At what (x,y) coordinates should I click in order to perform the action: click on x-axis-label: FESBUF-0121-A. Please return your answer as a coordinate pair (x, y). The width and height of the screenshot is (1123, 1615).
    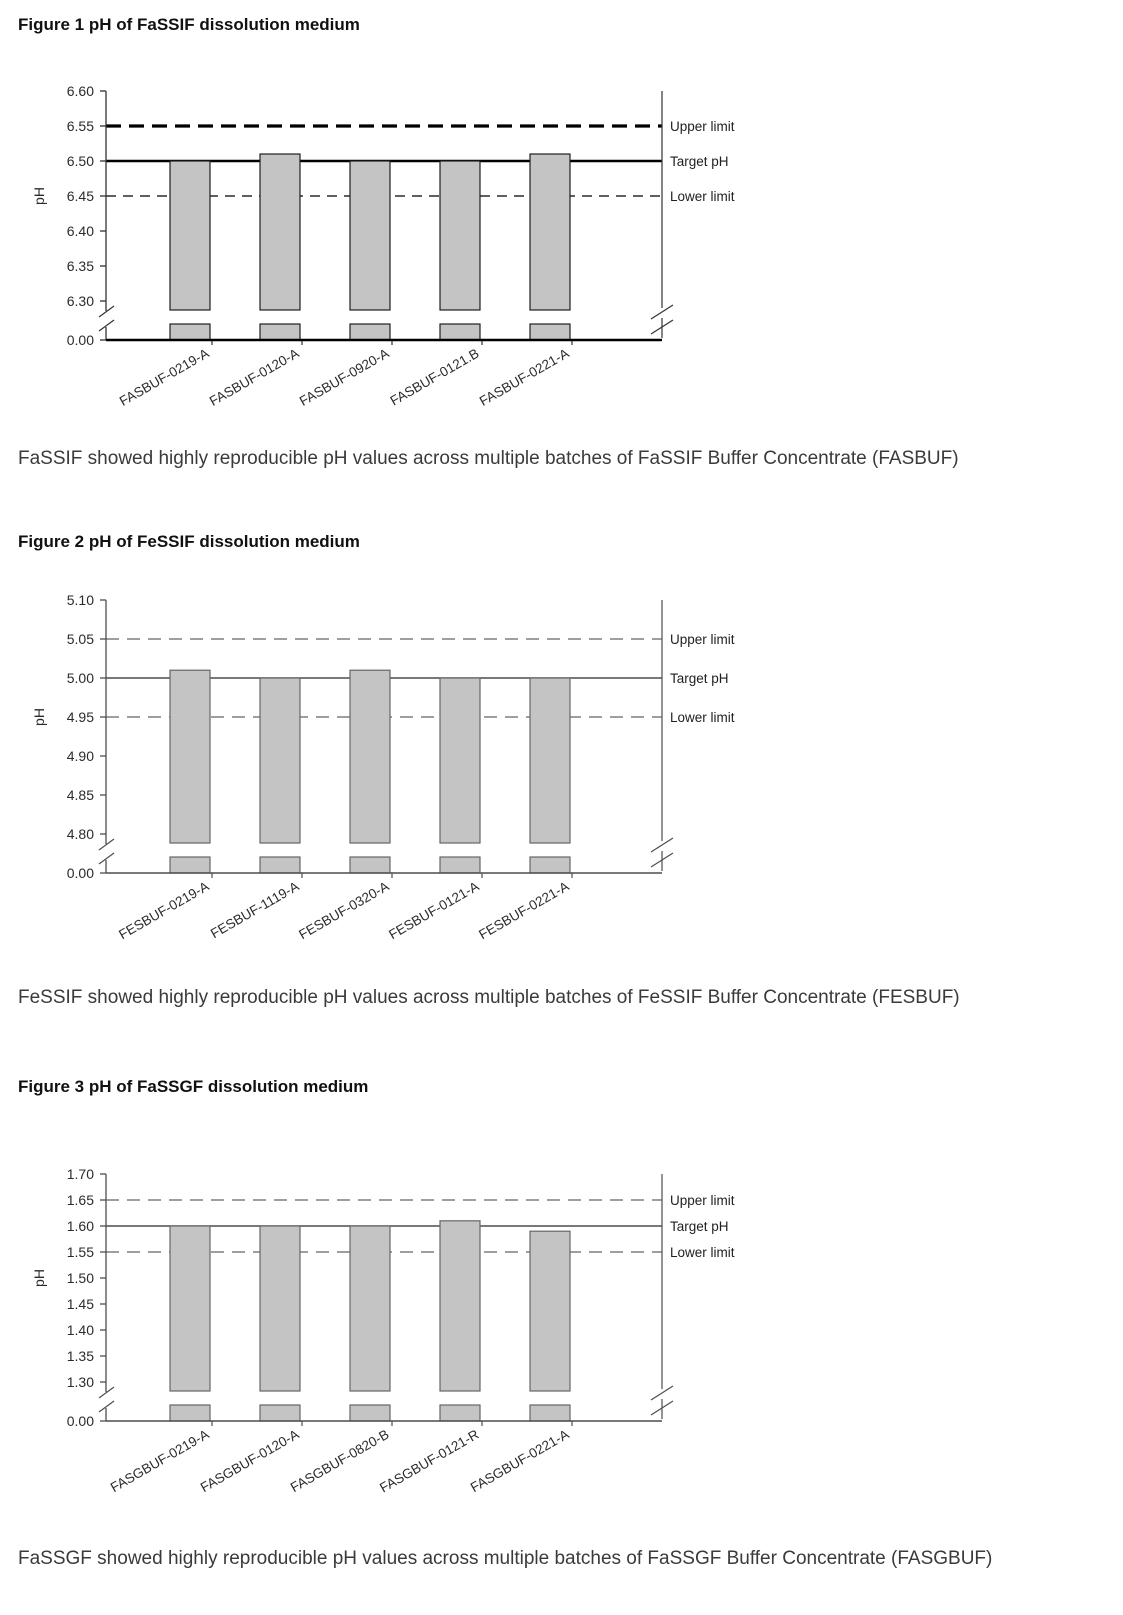
    Looking at the image, I should click on (433, 911).